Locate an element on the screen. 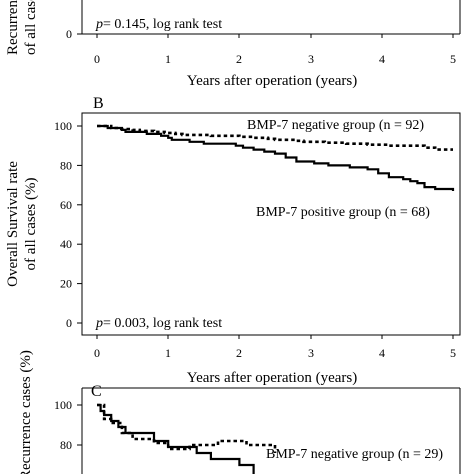 Image resolution: width=474 pixels, height=474 pixels. panel-c-letter: C is located at coordinates (96, 391).